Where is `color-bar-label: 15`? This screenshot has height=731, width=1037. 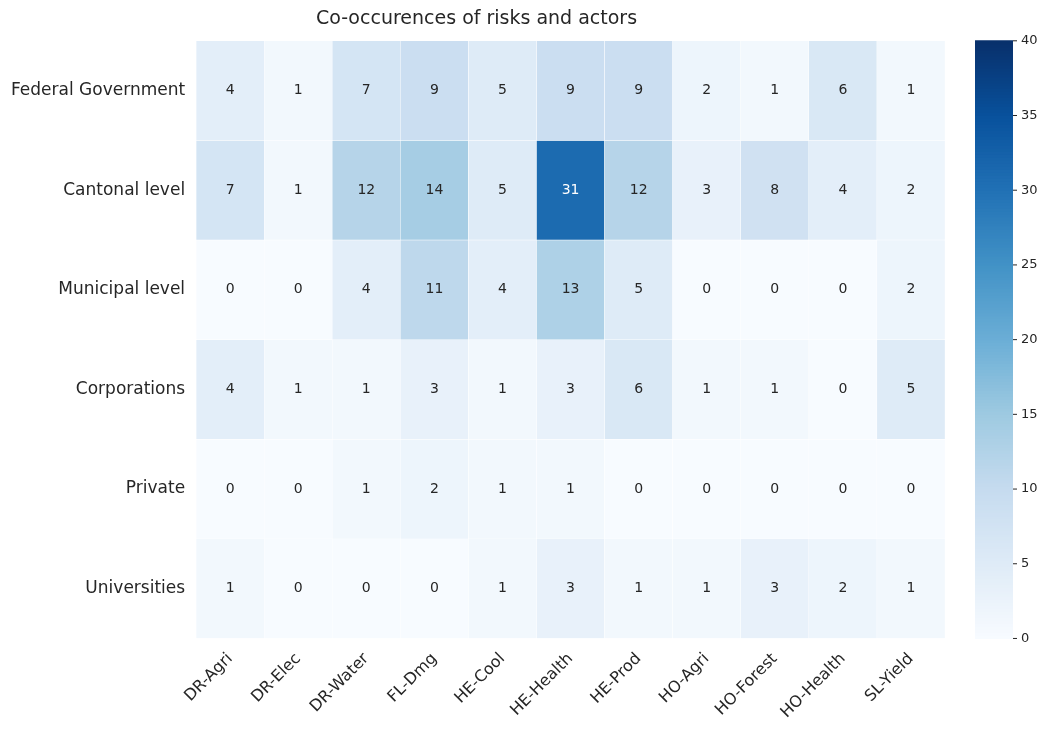
color-bar-label: 15 is located at coordinates (1029, 413).